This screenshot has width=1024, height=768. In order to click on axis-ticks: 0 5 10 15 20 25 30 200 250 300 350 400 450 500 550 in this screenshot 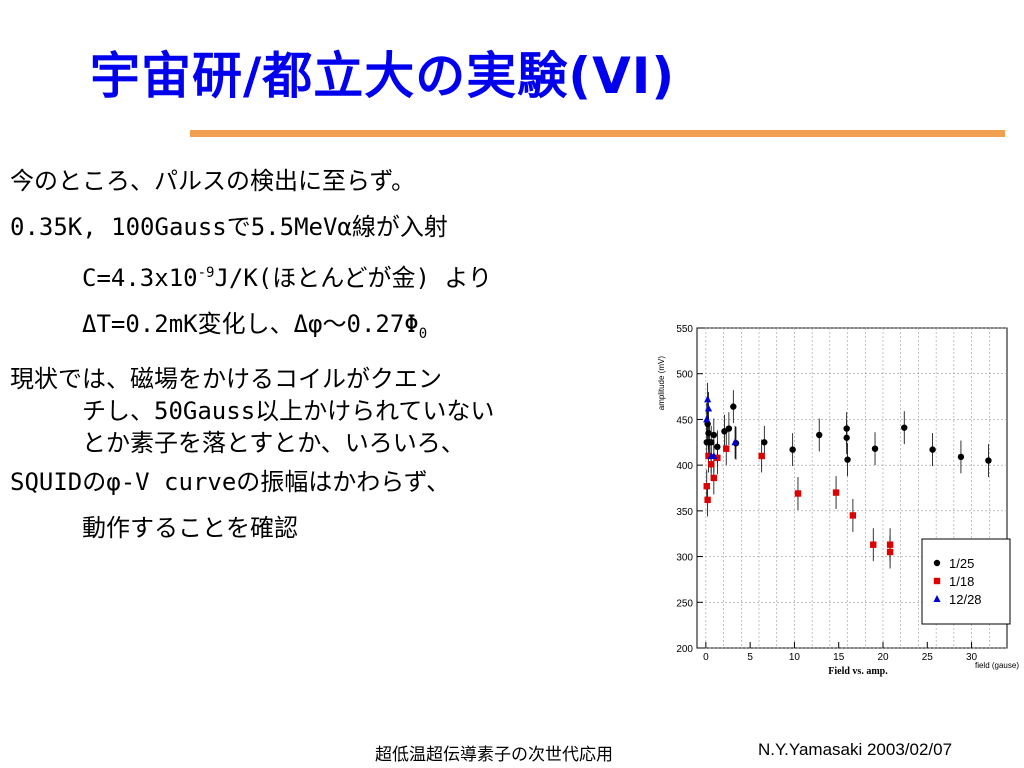, I will do `click(826, 493)`.